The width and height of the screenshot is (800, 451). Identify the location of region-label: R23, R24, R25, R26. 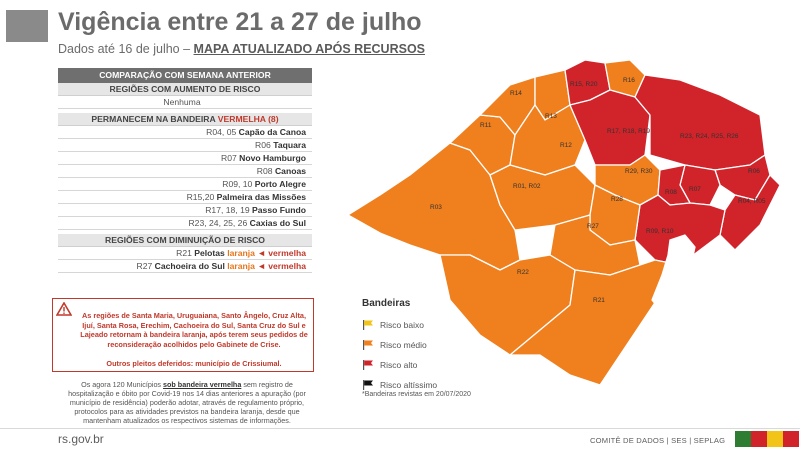
(709, 136).